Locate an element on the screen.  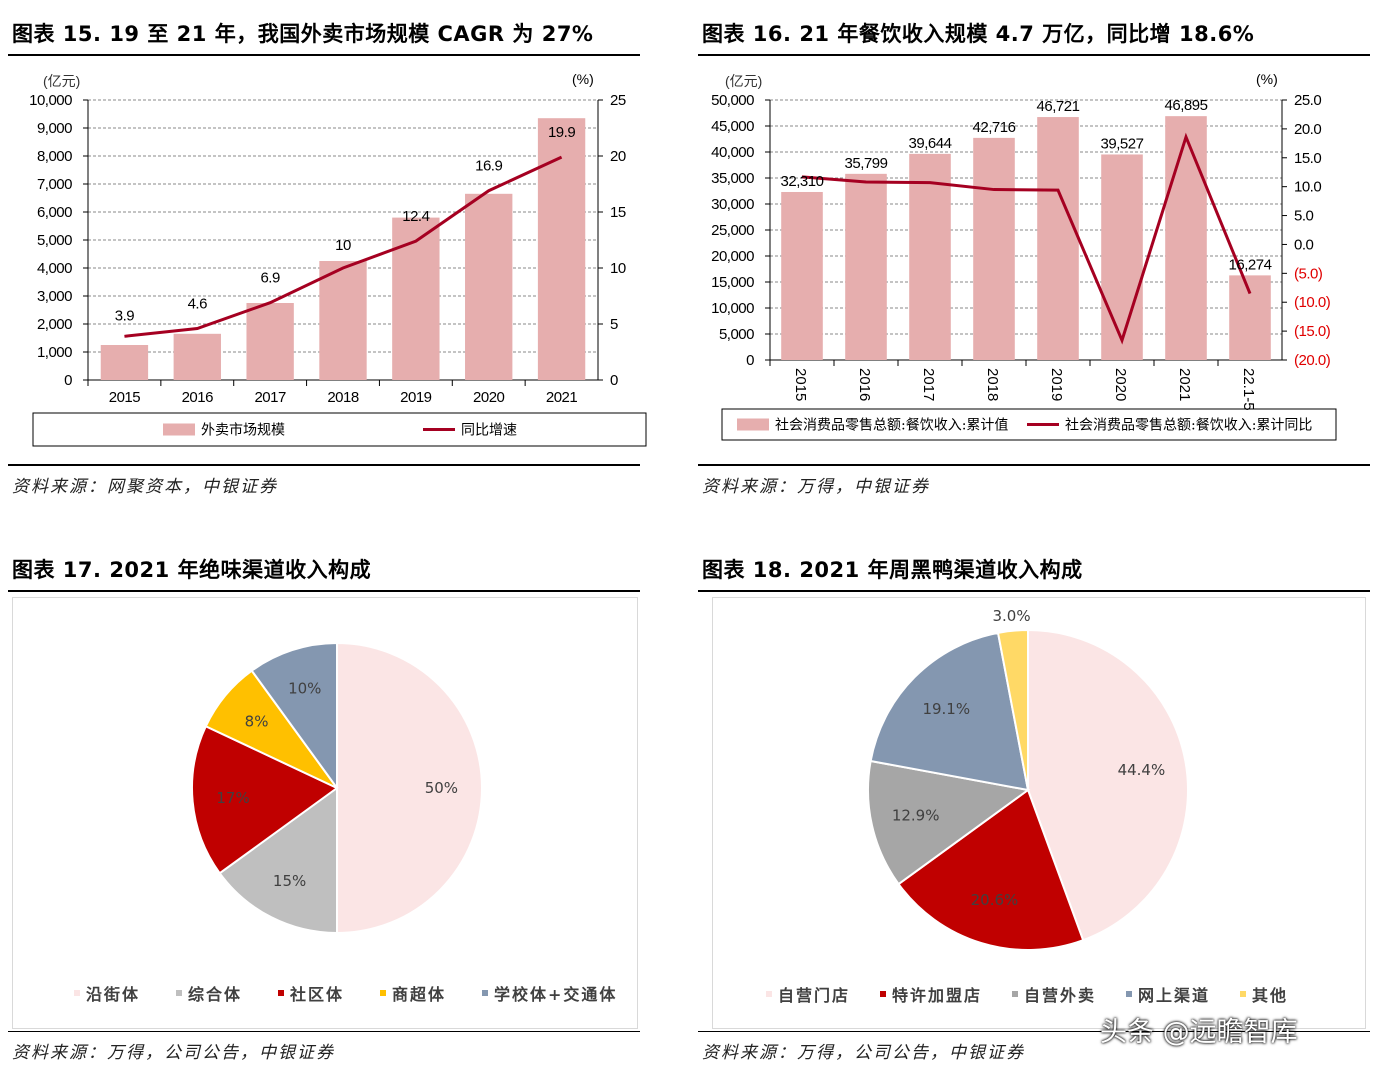
right-tick-label: 5.0 is located at coordinates (1304, 216).